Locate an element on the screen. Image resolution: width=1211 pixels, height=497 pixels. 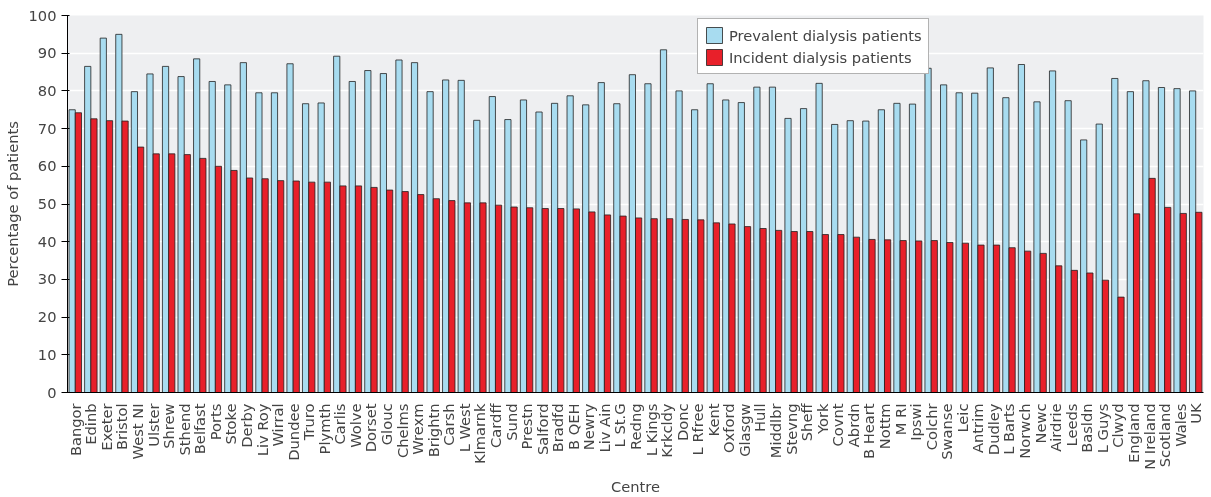
x-tick-label: Bristol is located at coordinates (122, 427).